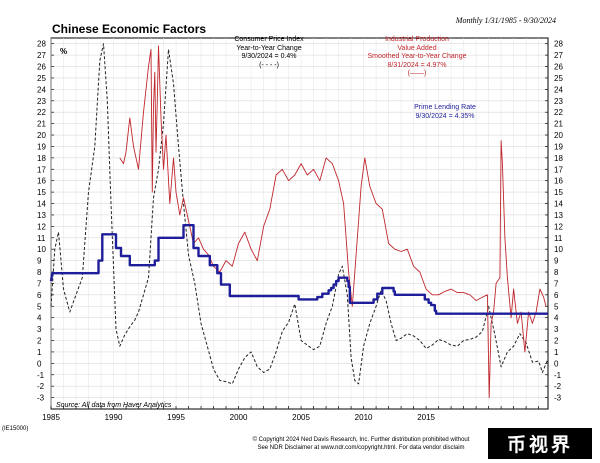 The height and width of the screenshot is (463, 600). What do you see at coordinates (445, 116) in the screenshot?
I see `prime-annotation-line: 9/30/2024 = 4.35%` at bounding box center [445, 116].